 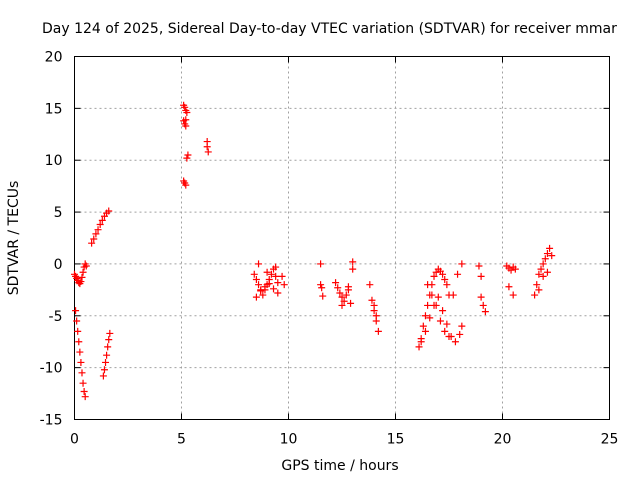 I want to click on x-tick-label: 20, so click(x=503, y=440).